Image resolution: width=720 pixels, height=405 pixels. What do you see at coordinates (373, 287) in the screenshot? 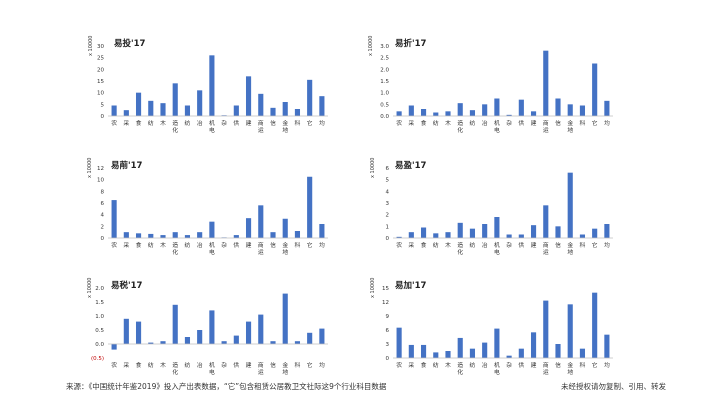
I see `axis-unit-6: x 10000` at bounding box center [373, 287].